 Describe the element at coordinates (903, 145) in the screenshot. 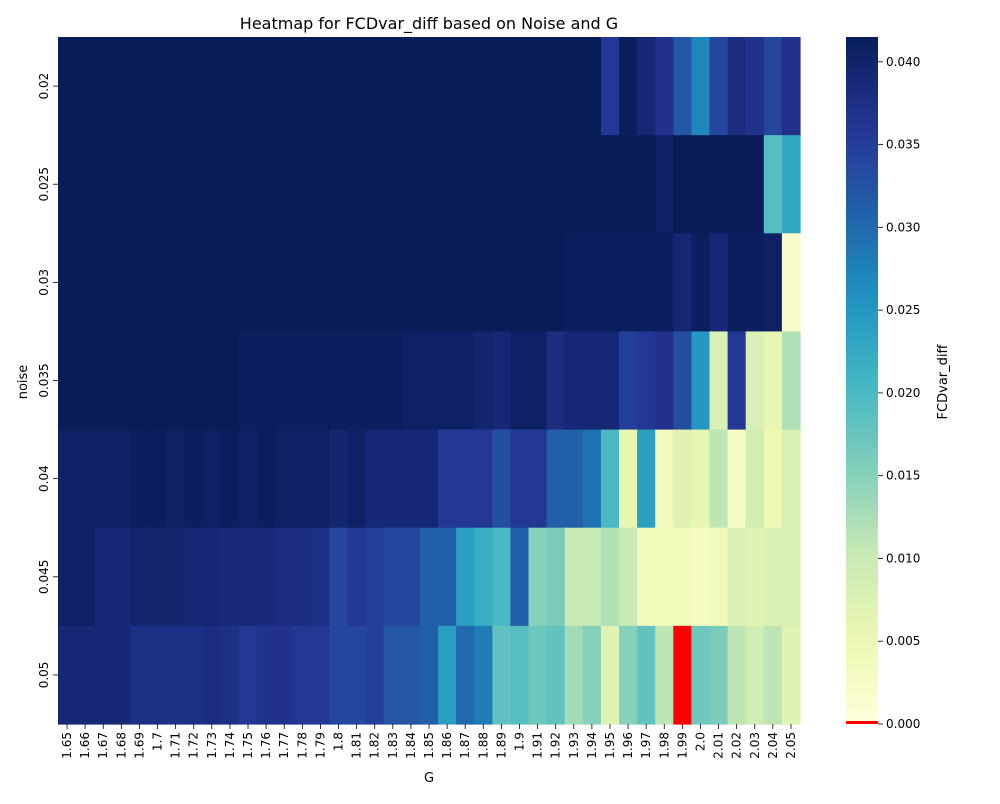

I see `colorbar-tick-label: 0.035` at that location.